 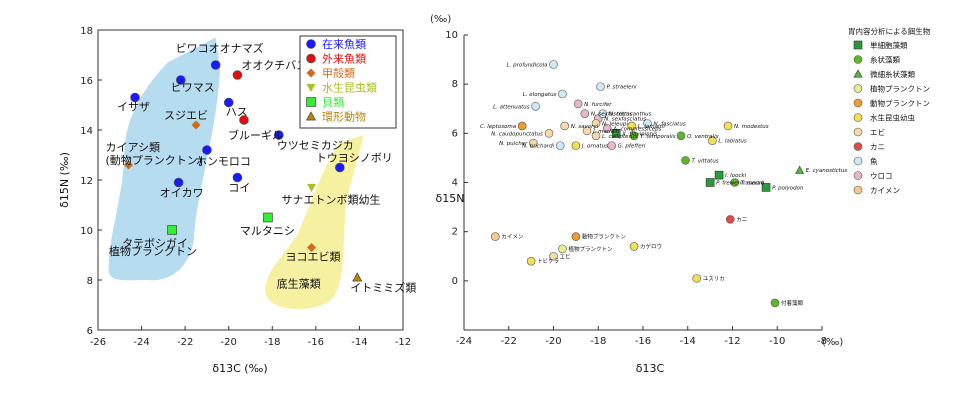 I want to click on right-point-label: N. tetracanthus, so click(x=630, y=115).